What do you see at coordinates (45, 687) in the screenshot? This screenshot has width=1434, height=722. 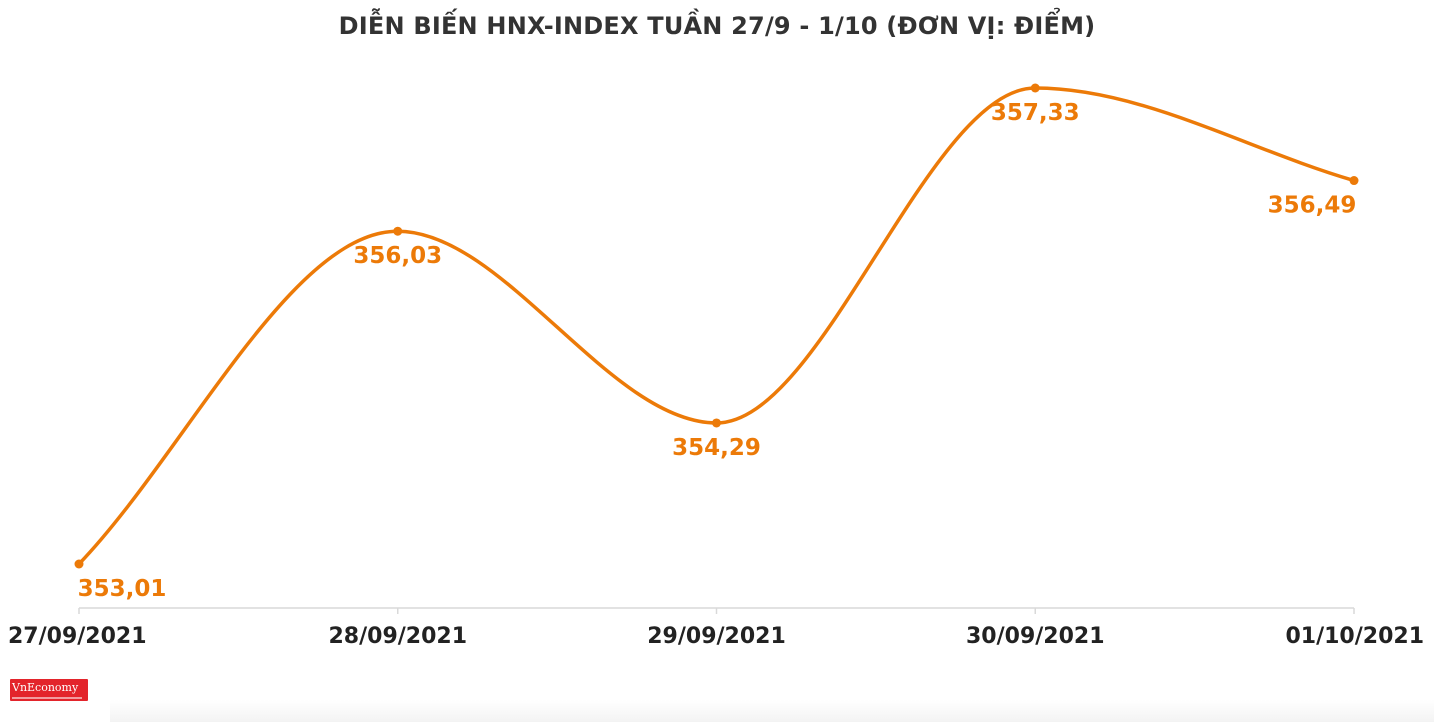 I see `logo-text: VnEconomy` at bounding box center [45, 687].